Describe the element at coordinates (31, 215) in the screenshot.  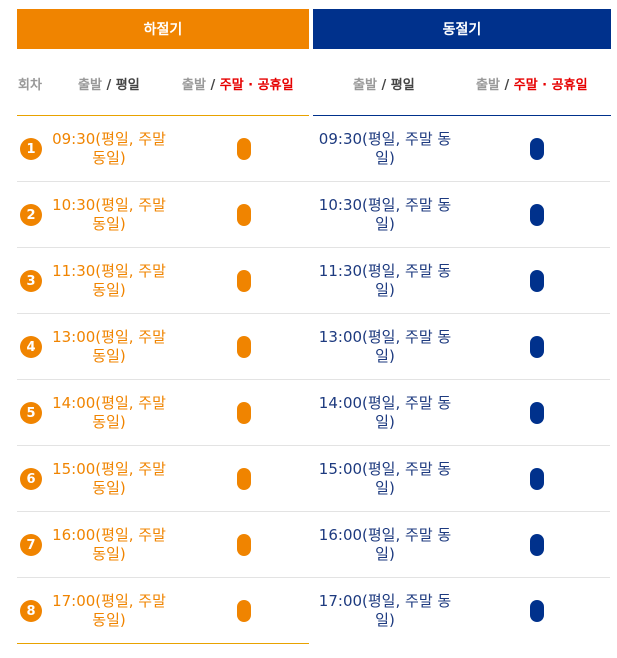
I see `round-number-badge: 2` at that location.